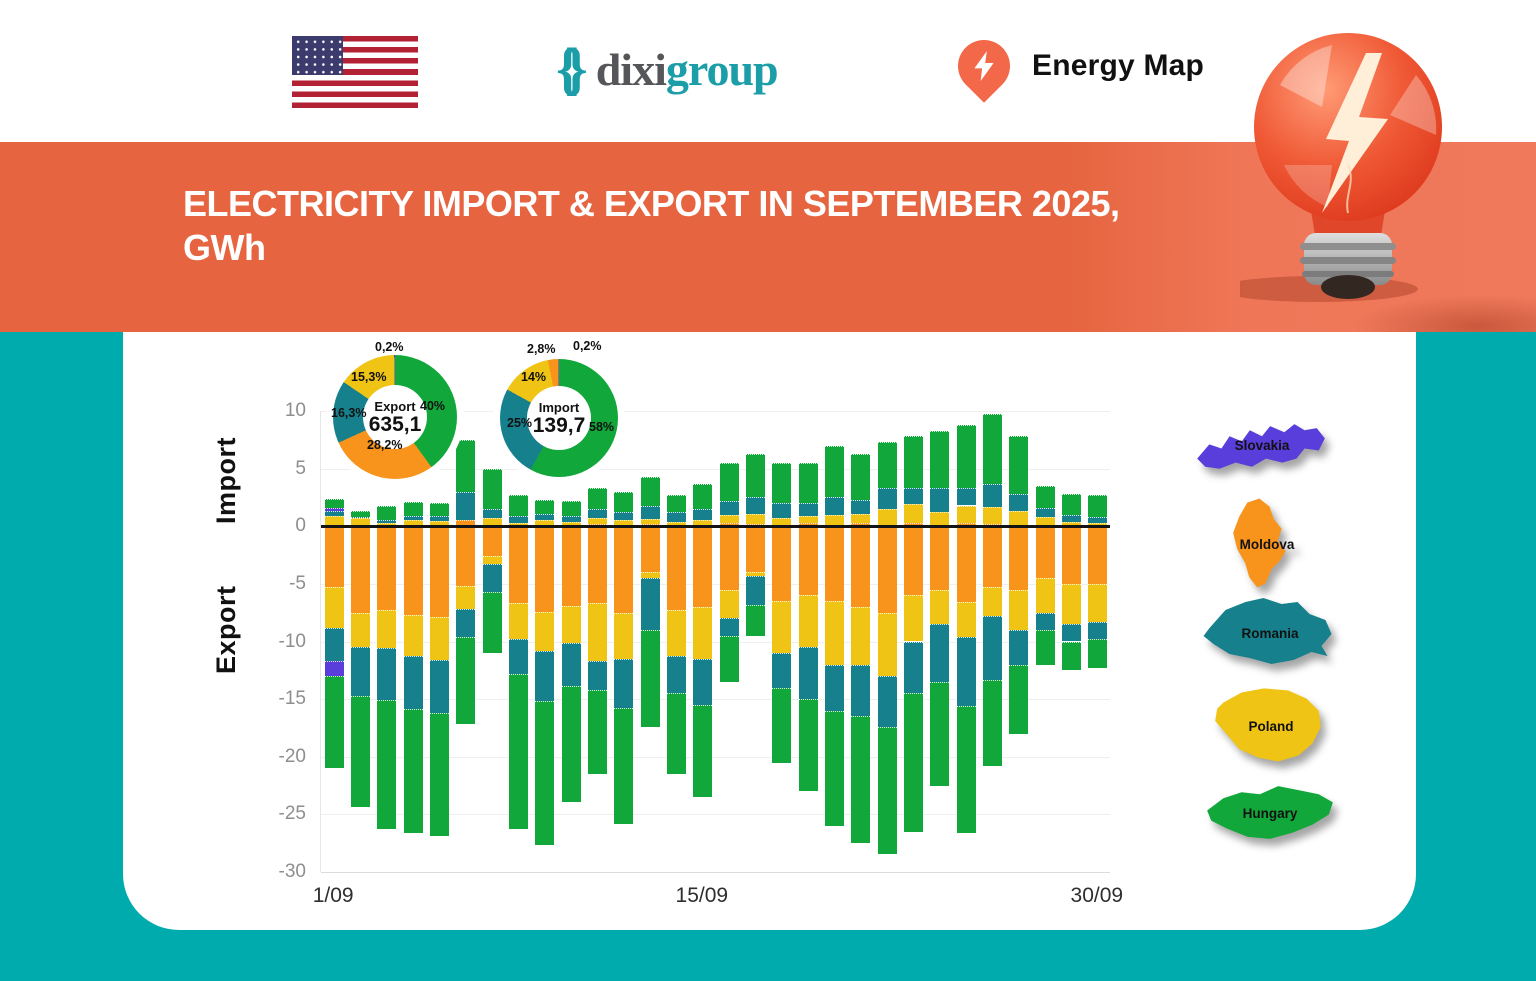 This screenshot has height=981, width=1536. Describe the element at coordinates (349, 413) in the screenshot. I see `export-slice-label-romania: 16,3%` at that location.